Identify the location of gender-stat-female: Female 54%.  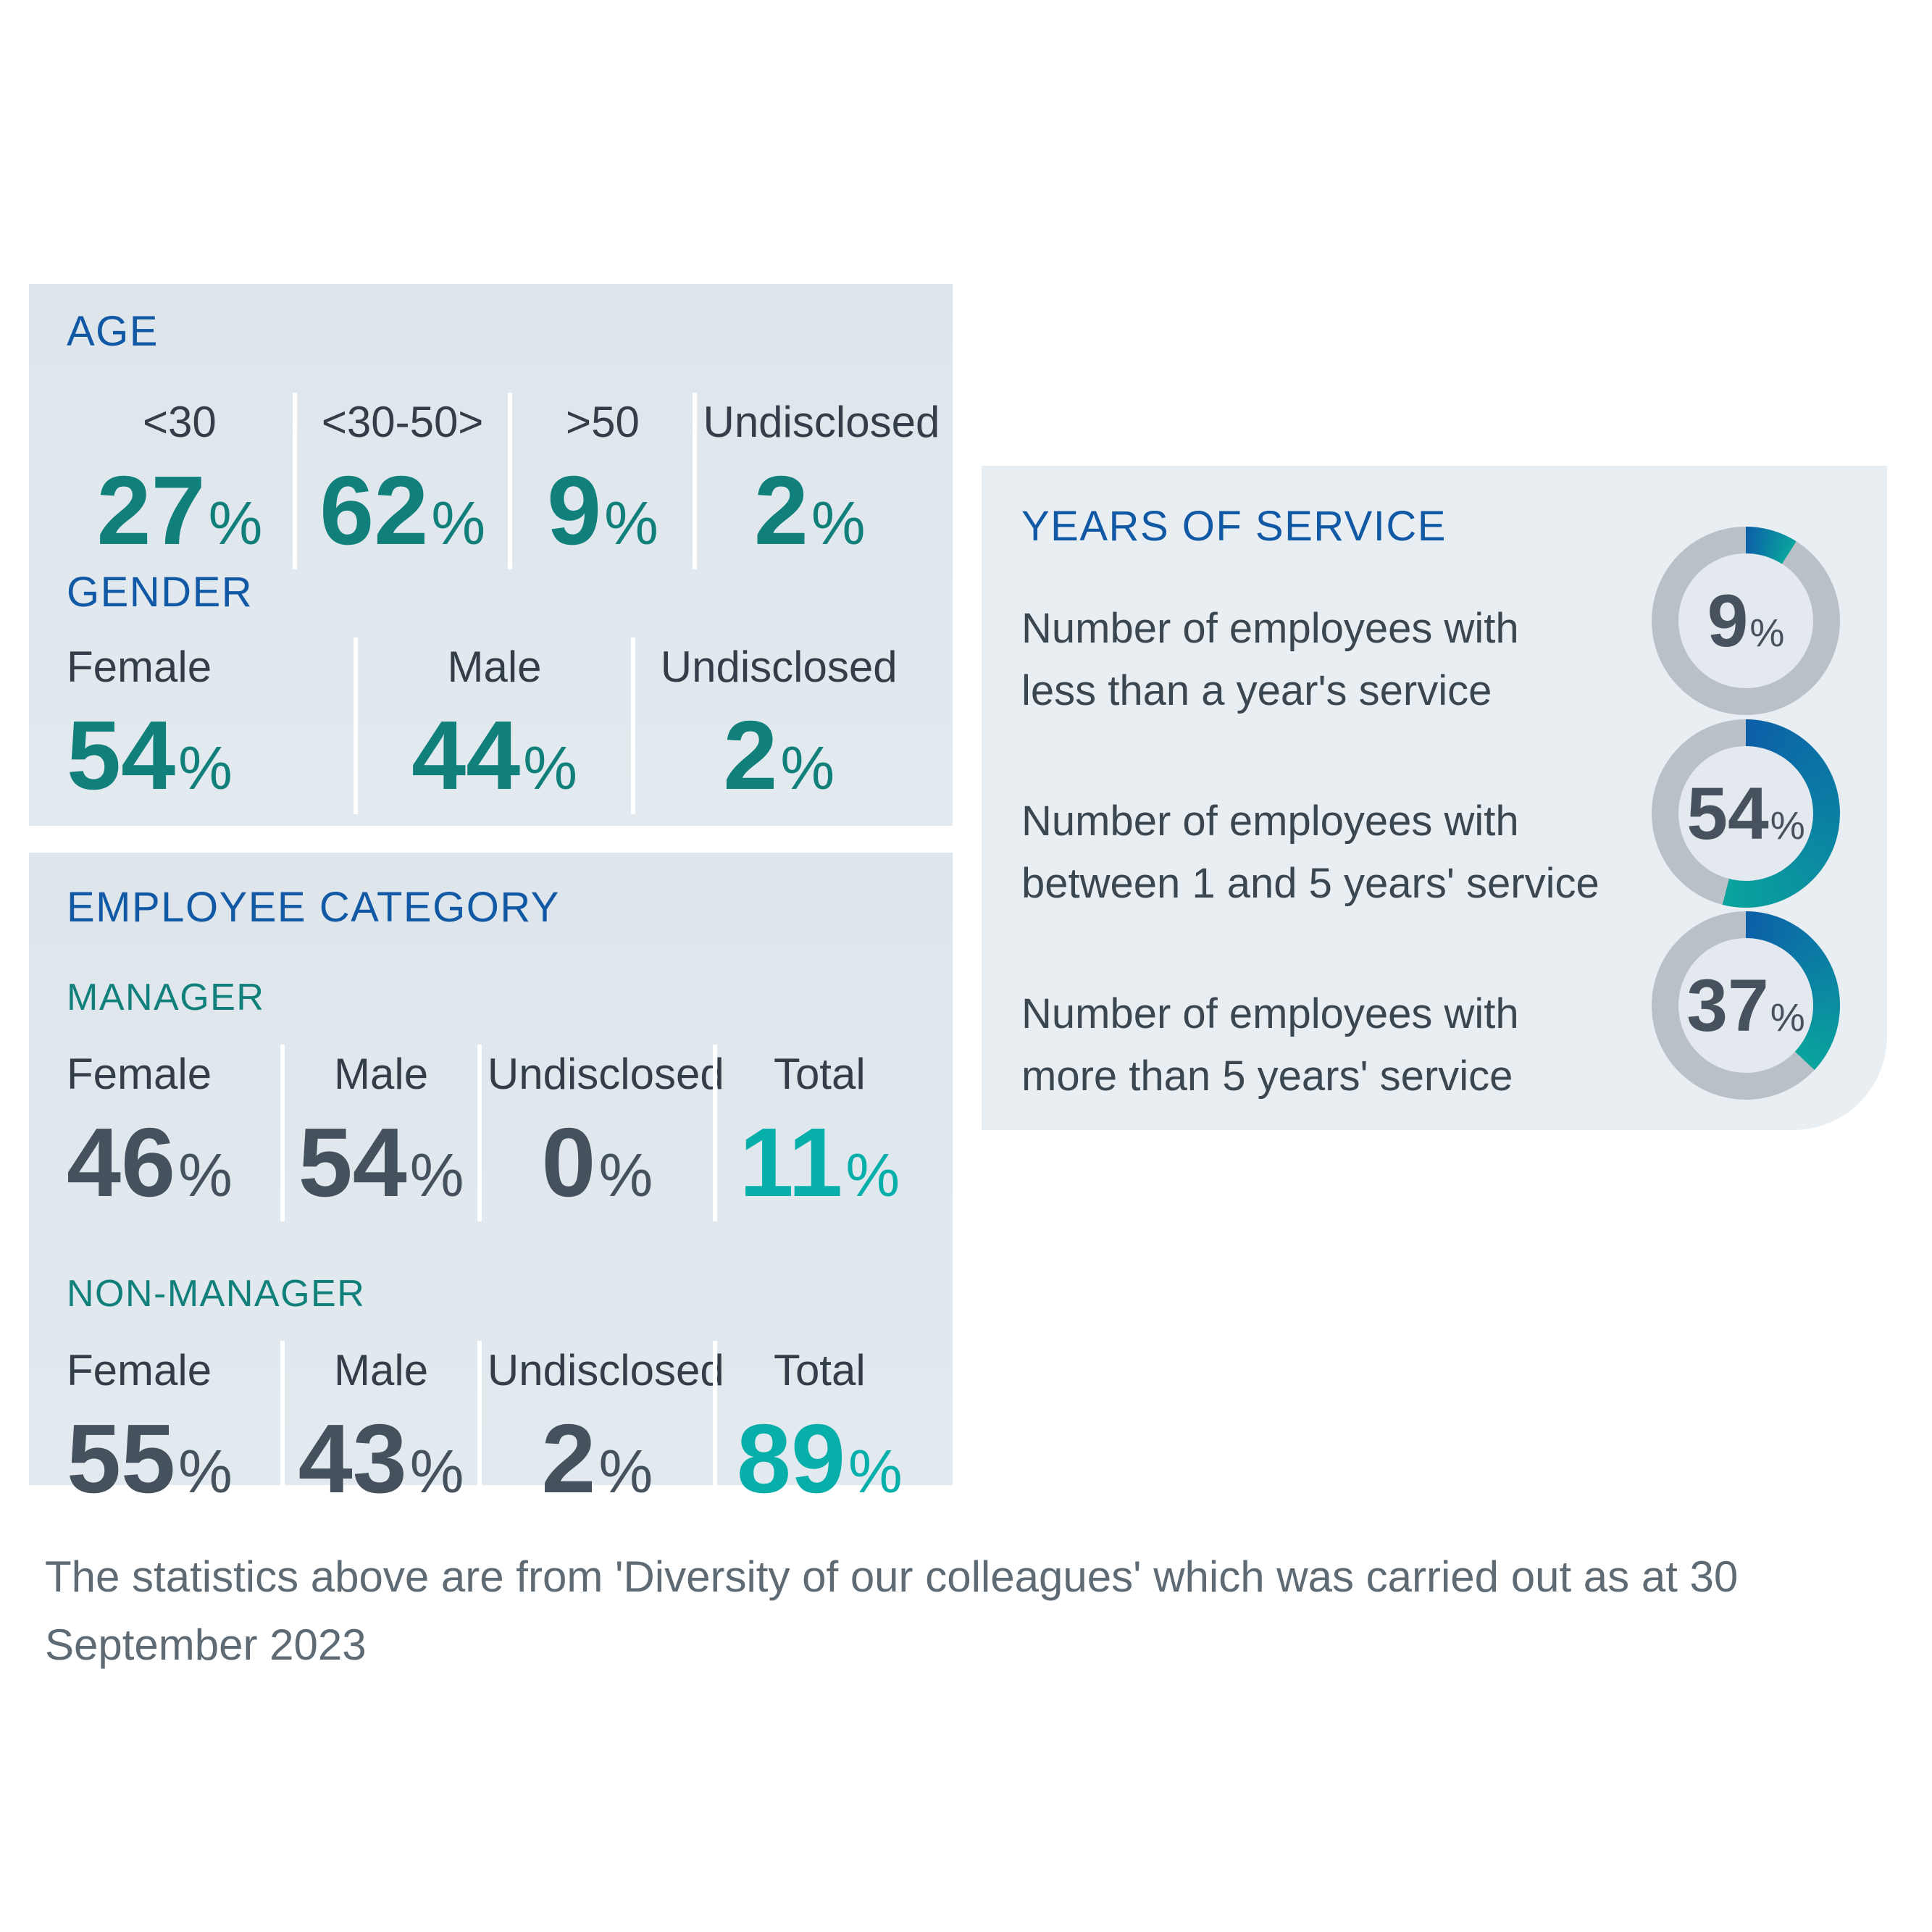
(211, 725).